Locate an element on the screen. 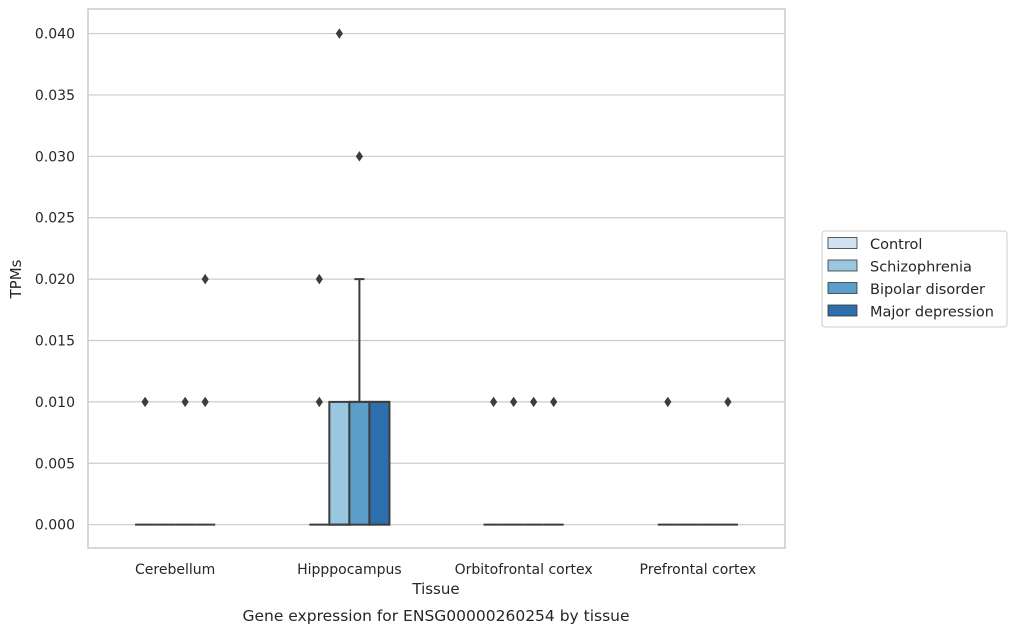  legend-frame is located at coordinates (914, 279).